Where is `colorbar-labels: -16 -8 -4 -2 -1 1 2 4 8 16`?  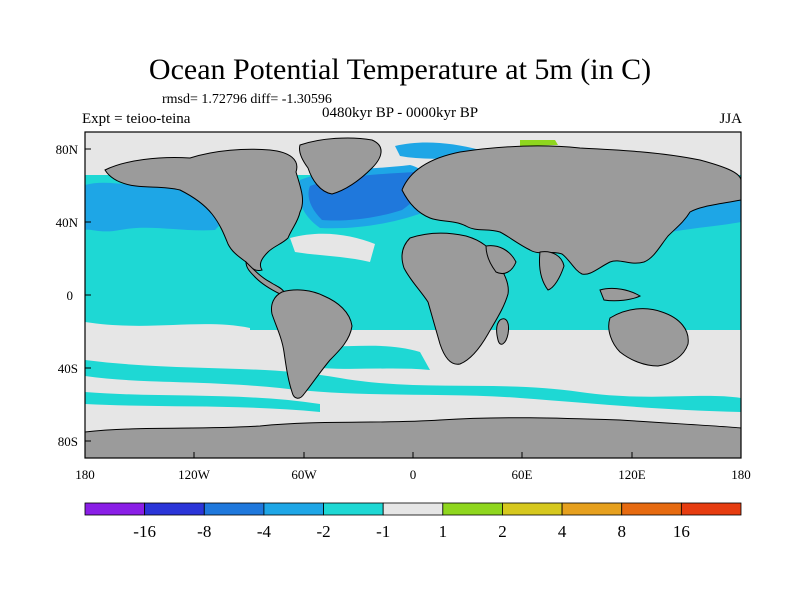
colorbar-labels: -16 -8 -4 -2 -1 1 2 4 8 16 is located at coordinates (411, 531).